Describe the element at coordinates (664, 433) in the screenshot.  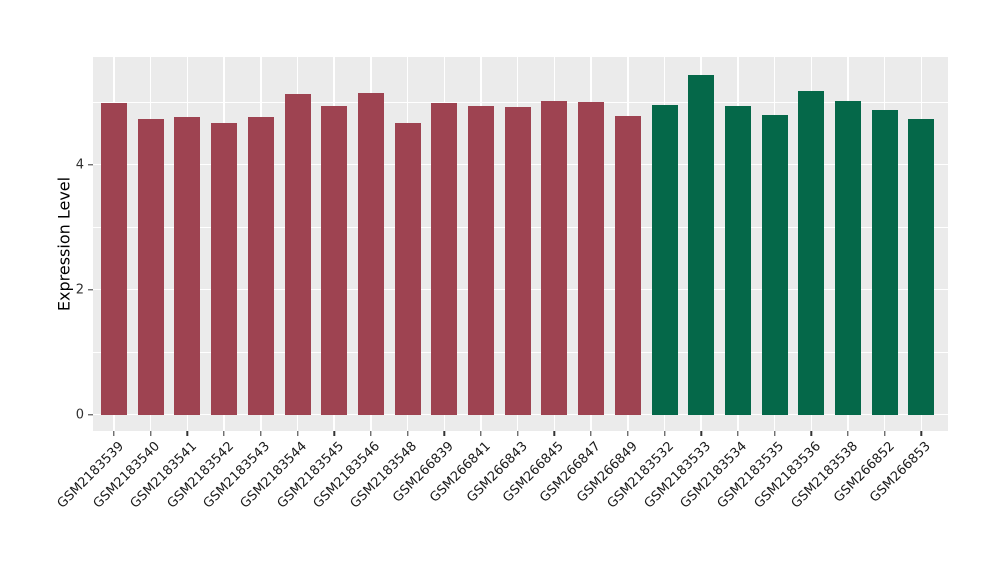
I see `x-tick-GSM2183532` at that location.